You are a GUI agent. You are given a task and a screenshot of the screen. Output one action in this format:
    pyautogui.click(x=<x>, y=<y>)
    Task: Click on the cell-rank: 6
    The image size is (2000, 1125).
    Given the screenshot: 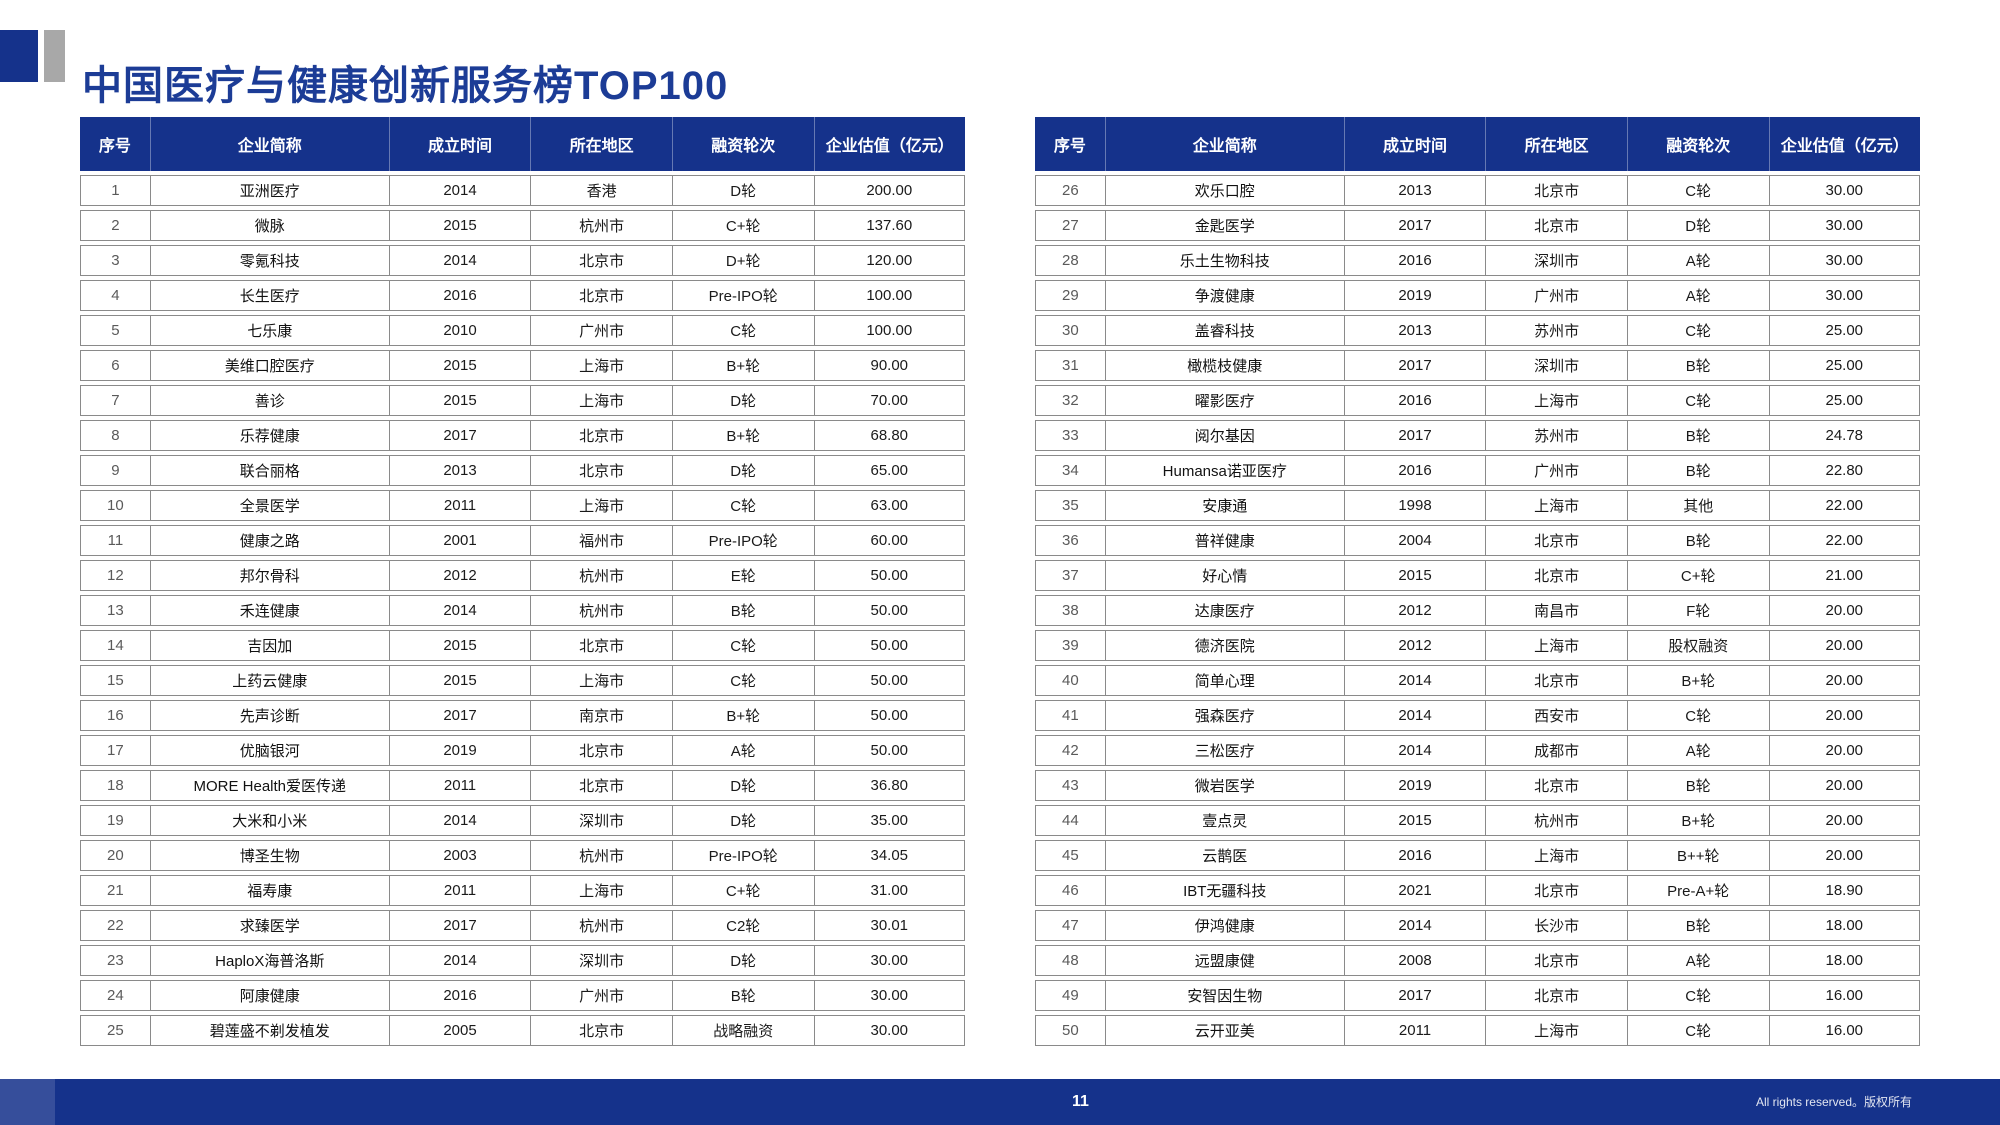 What is the action you would take?
    pyautogui.click(x=115, y=365)
    